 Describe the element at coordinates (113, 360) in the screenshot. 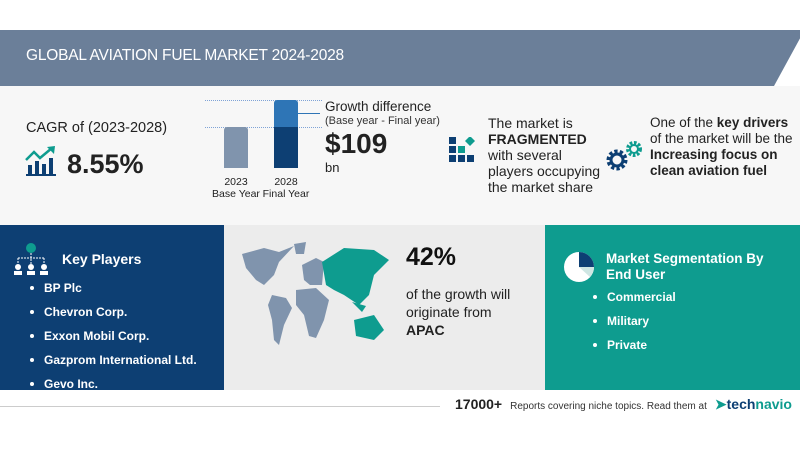

I see `list-item: Gazprom International Ltd.` at that location.